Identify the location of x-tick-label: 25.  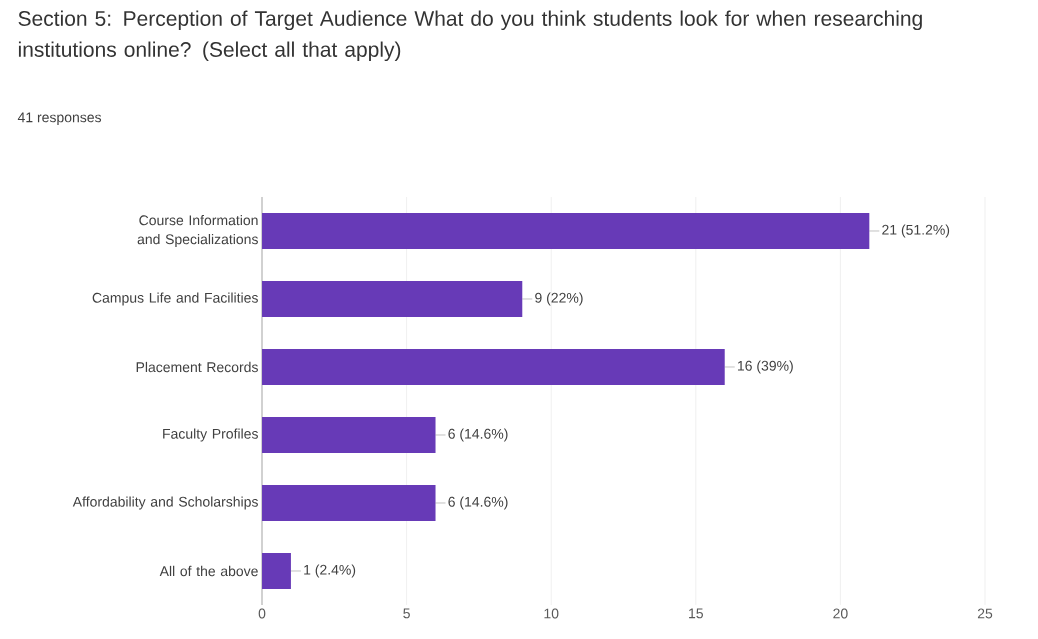
(985, 613).